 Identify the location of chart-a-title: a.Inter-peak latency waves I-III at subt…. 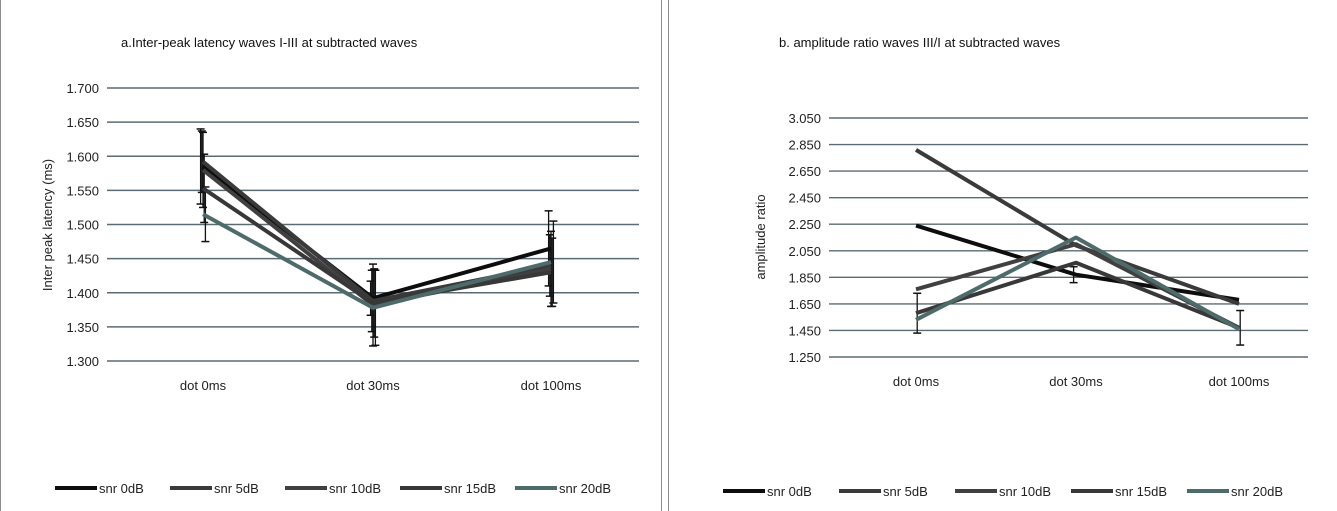
(269, 42).